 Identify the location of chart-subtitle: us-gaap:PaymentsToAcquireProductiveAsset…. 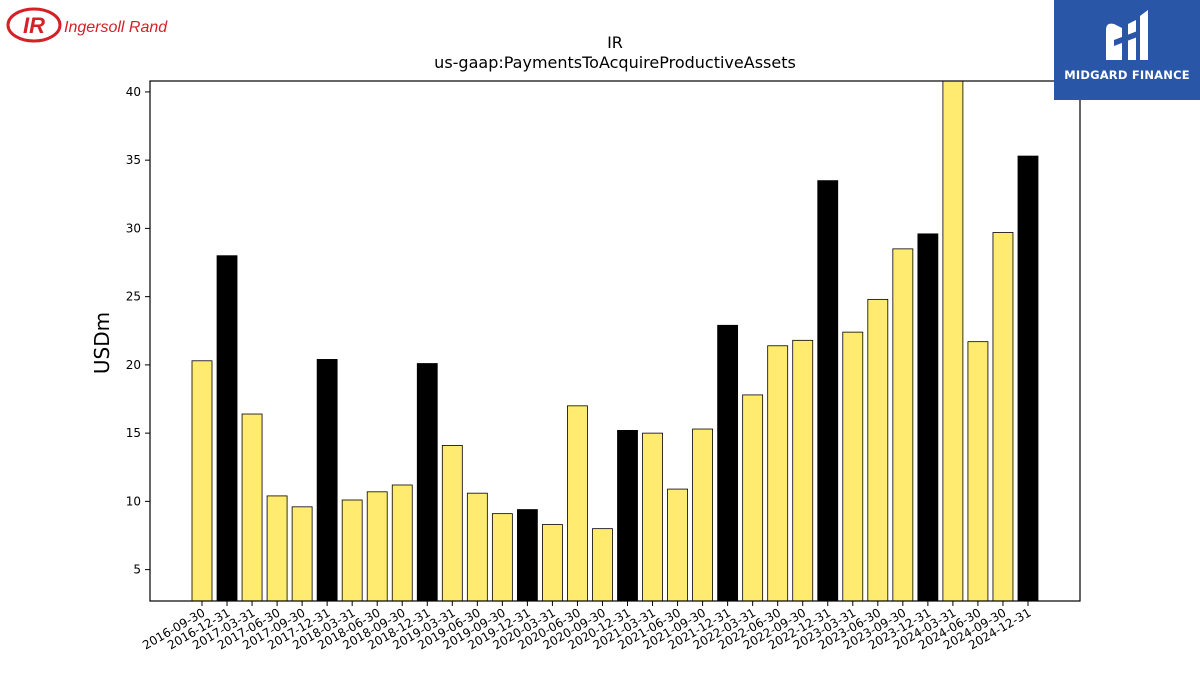
(615, 62).